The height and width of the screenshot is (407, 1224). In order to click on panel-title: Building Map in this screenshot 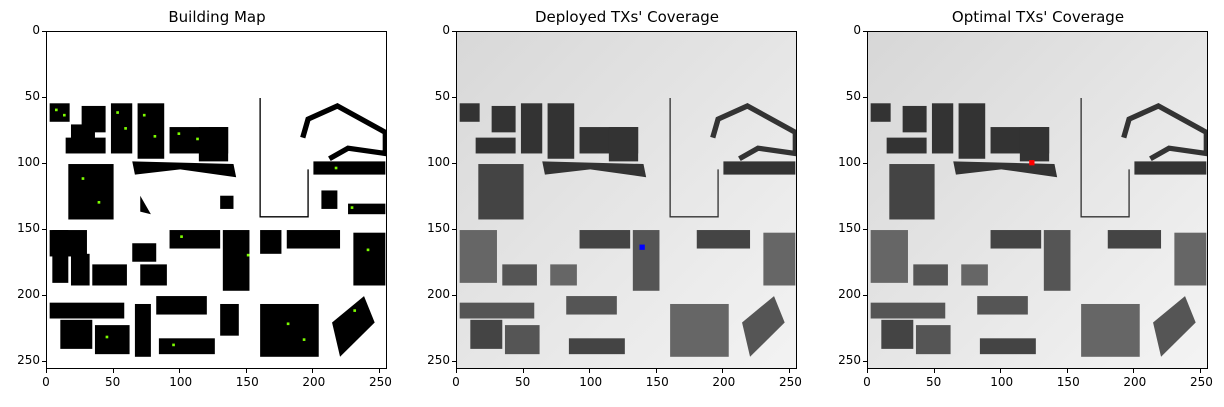, I will do `click(217, 17)`.